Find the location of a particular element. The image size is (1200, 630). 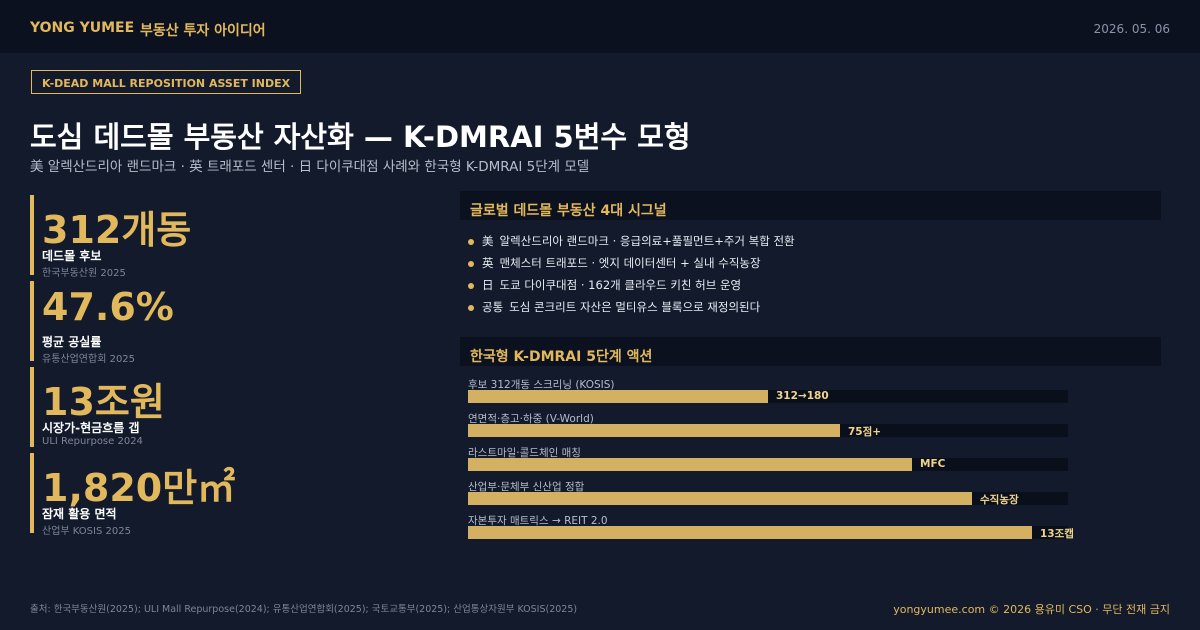

action-label: 라스트마일·콜드체인 매칭 is located at coordinates (524, 453).